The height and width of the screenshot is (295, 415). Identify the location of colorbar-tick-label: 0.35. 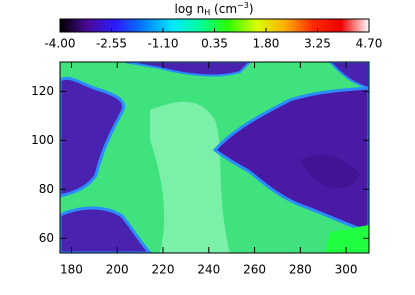
(214, 44).